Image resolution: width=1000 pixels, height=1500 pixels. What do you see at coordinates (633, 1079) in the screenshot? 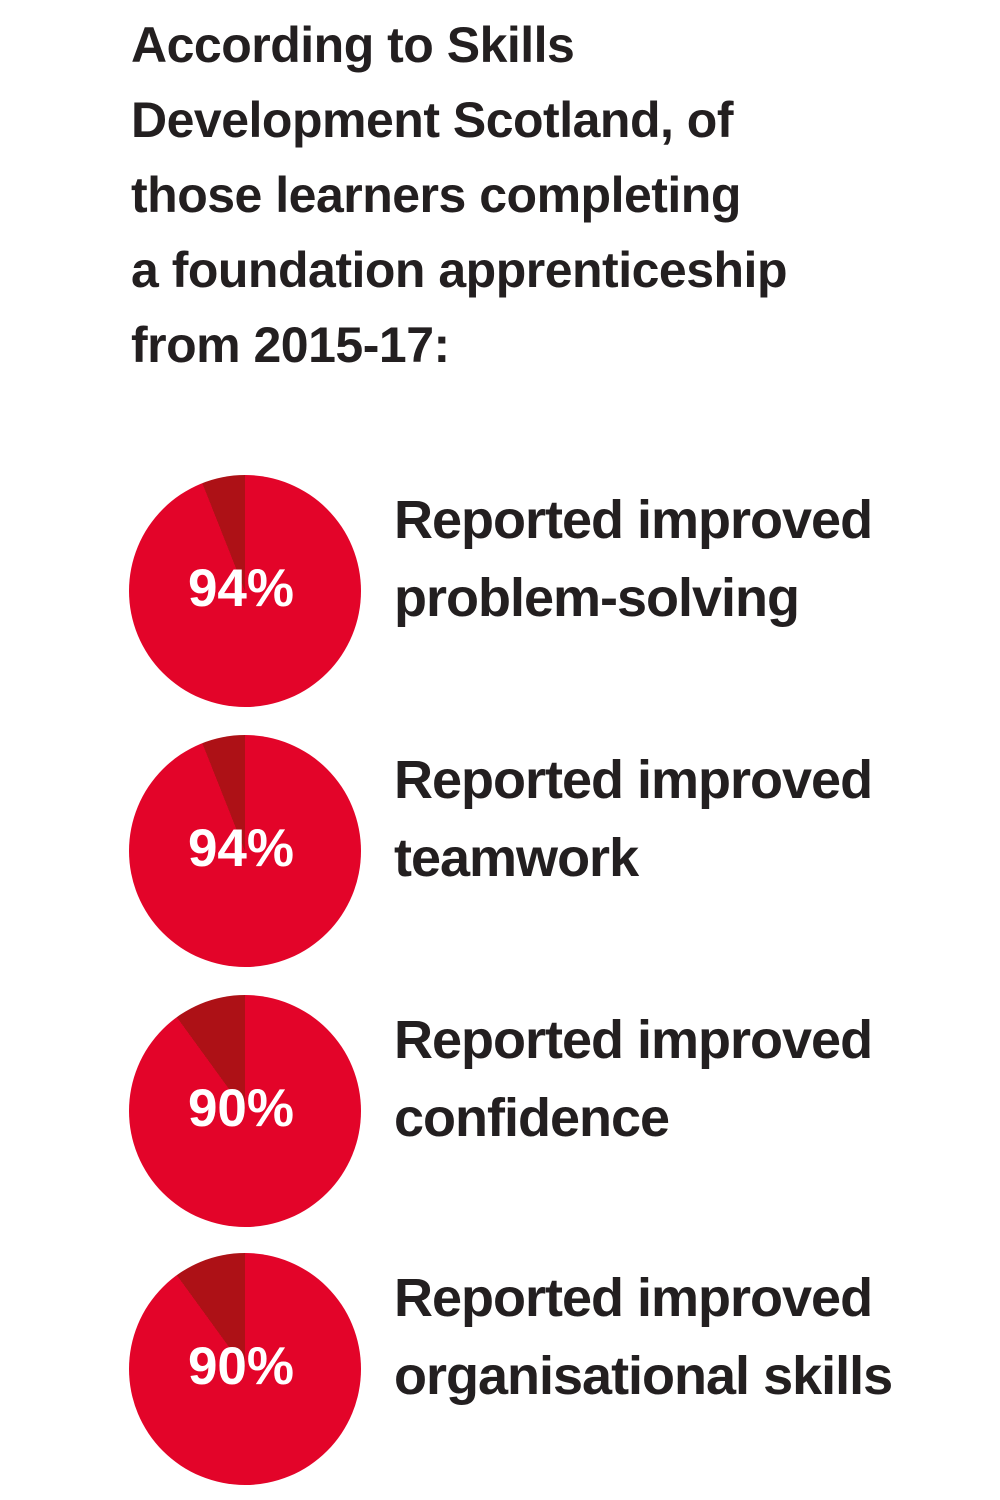
I see `pie-caption-confidence: Reported improved confidence` at bounding box center [633, 1079].